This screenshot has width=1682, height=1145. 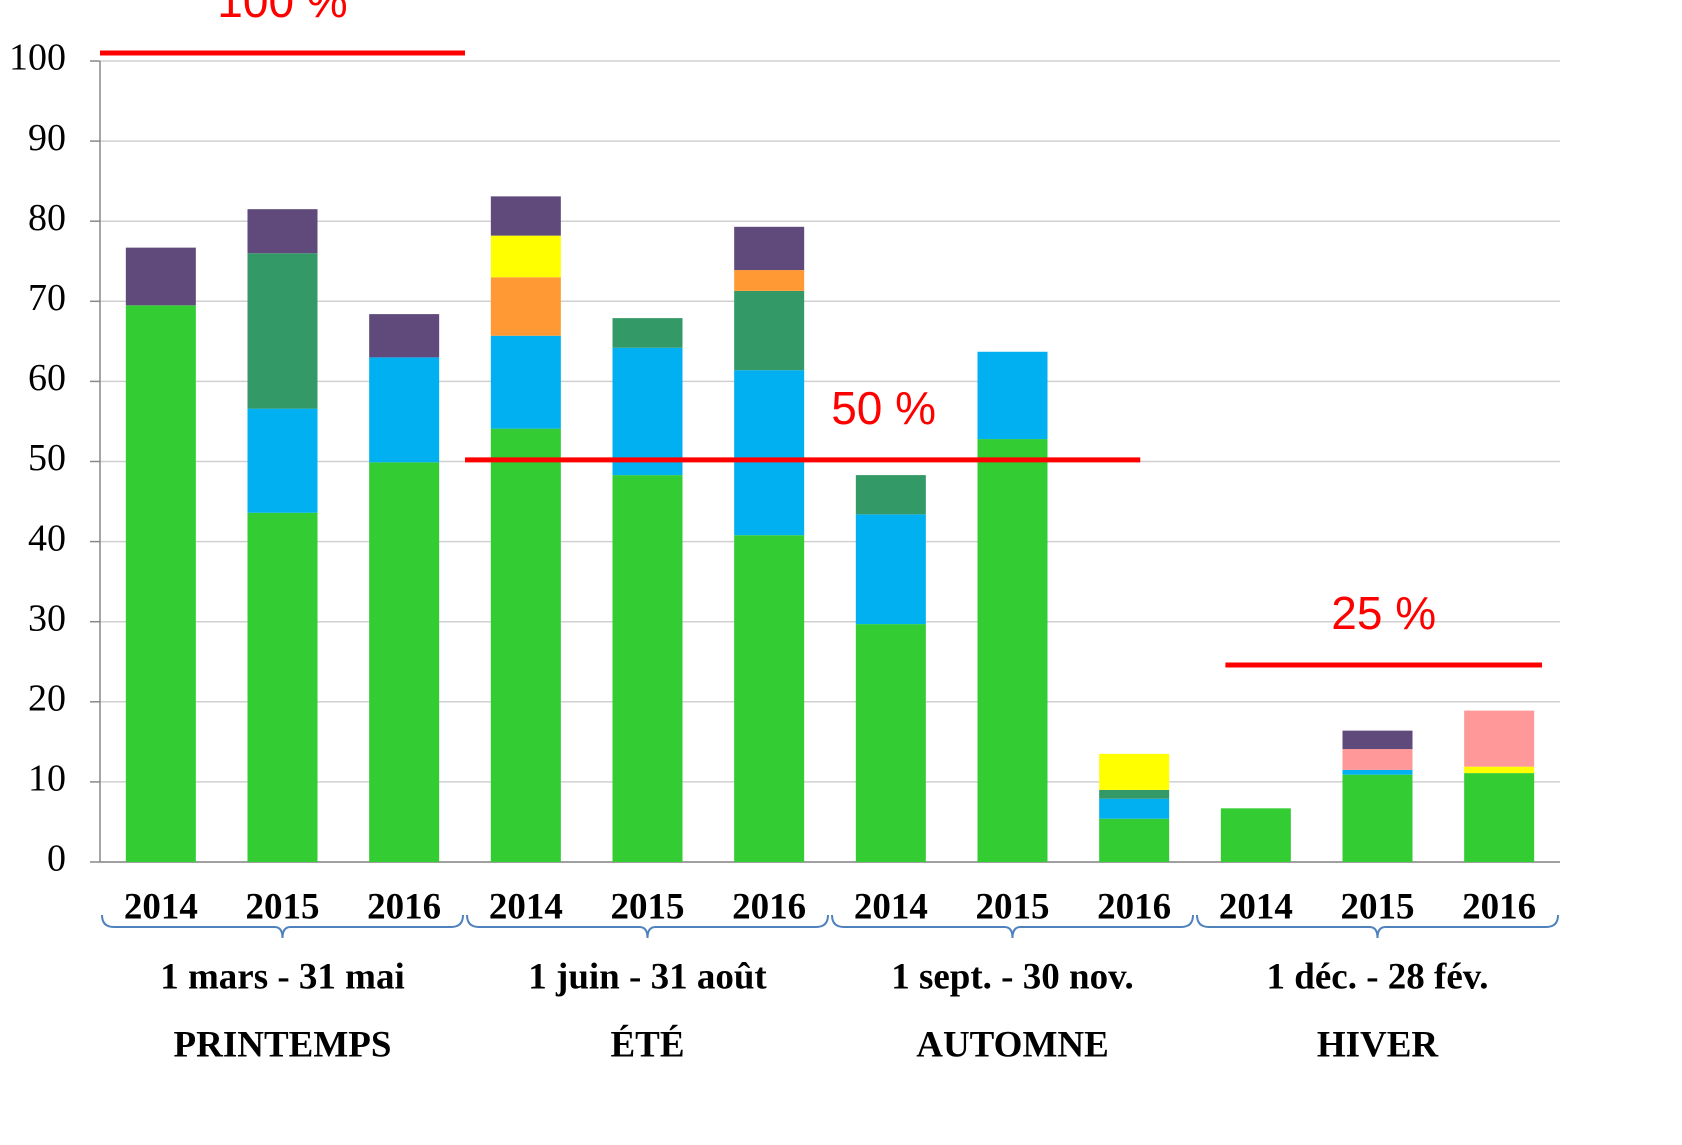 What do you see at coordinates (47, 458) in the screenshot?
I see `y-tick-label: 50` at bounding box center [47, 458].